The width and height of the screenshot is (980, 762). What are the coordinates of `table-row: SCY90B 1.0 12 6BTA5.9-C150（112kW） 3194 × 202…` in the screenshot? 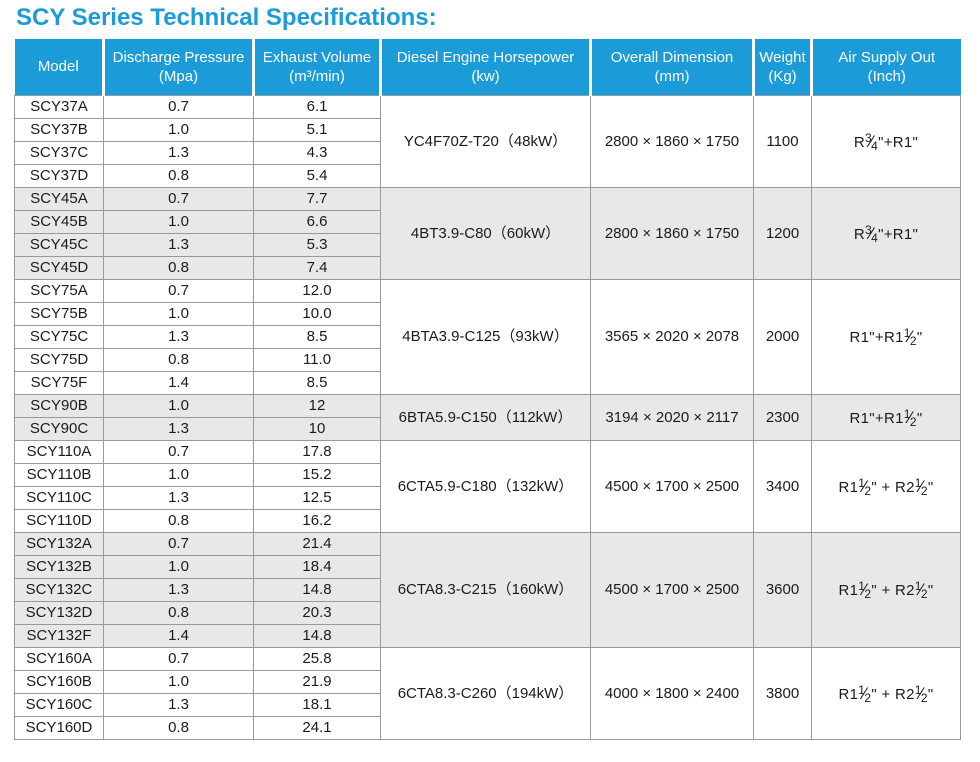 It's located at (487, 417).